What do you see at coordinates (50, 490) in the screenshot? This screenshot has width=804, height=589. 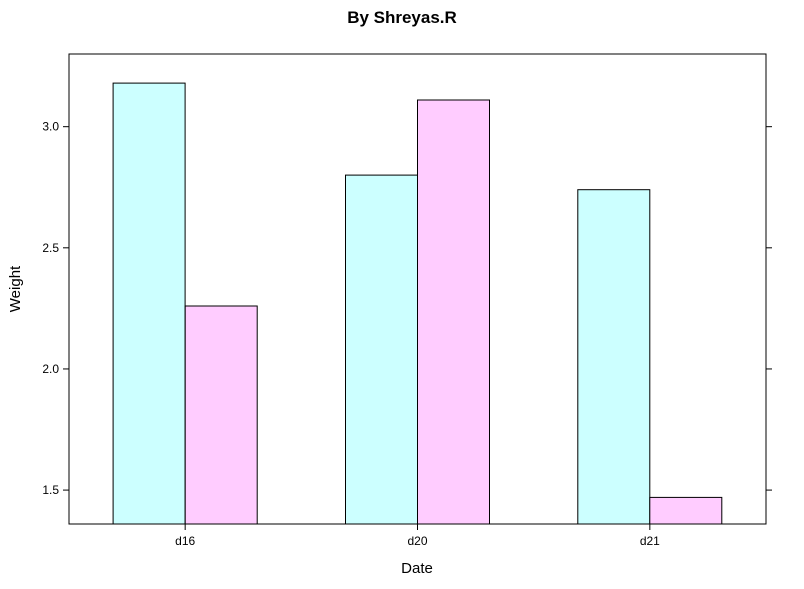 I see `y-tick-label: 1.5` at bounding box center [50, 490].